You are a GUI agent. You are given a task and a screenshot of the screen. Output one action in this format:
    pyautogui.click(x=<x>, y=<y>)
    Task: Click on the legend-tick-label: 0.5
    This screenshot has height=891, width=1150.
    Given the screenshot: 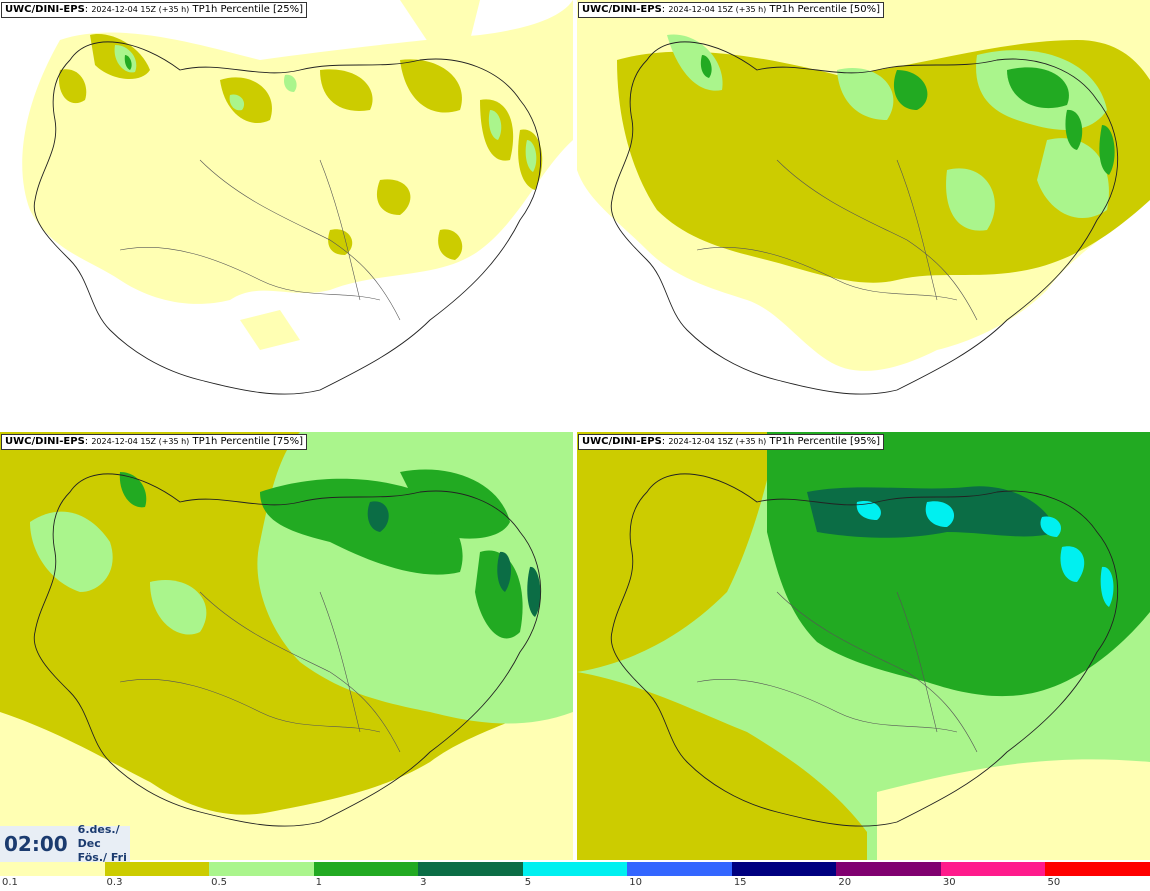 What is the action you would take?
    pyautogui.click(x=219, y=882)
    